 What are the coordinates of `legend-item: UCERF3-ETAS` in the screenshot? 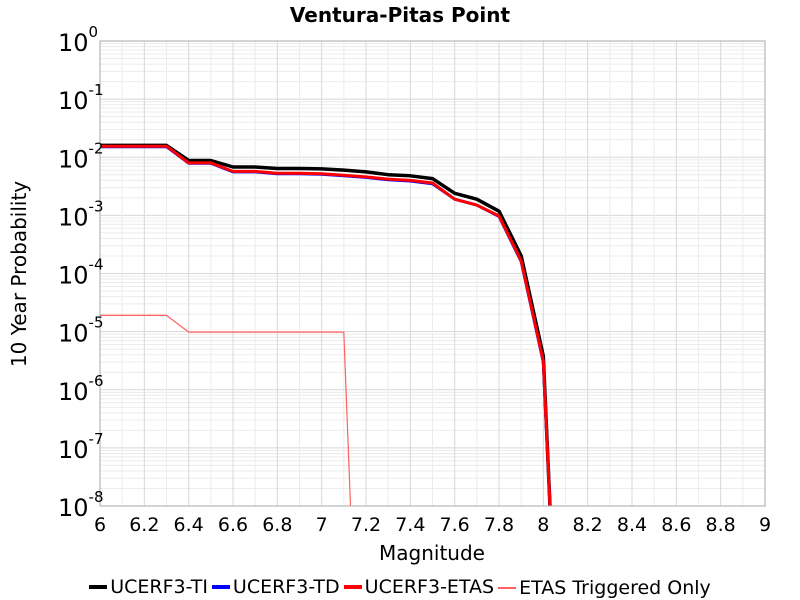 It's located at (419, 587).